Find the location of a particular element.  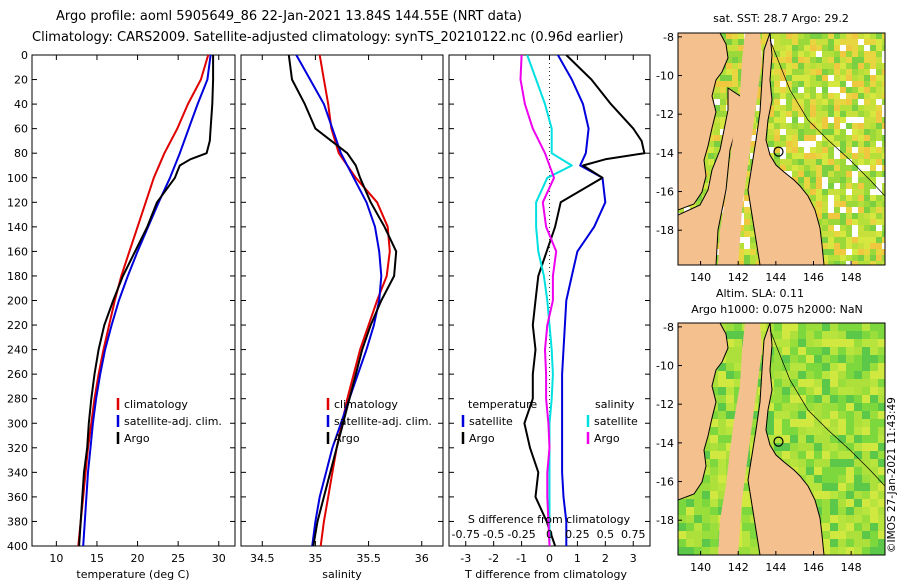

depth-tick-label: 300 is located at coordinates (17, 423).